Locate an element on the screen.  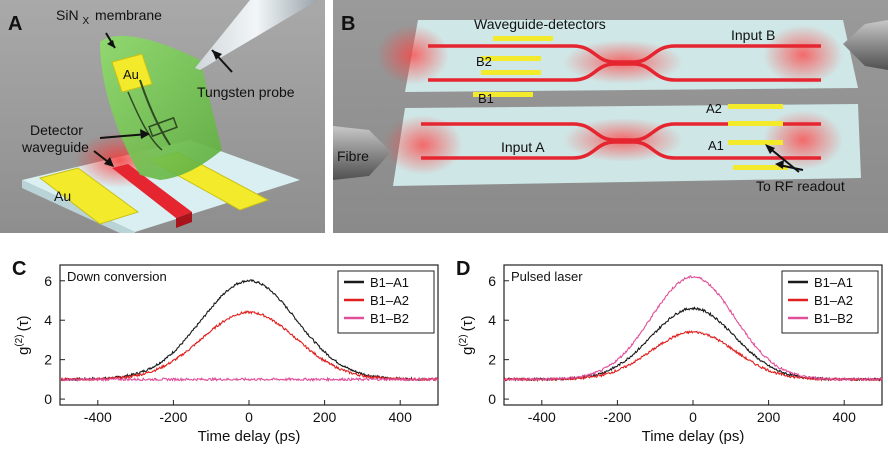
detector-label-line2: waveguide is located at coordinates (55, 147).